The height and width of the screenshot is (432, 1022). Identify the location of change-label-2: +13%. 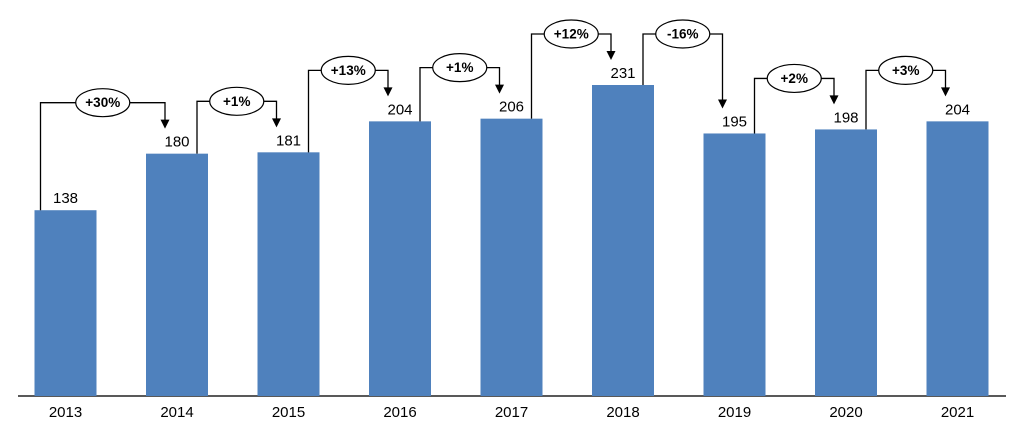
(348, 70).